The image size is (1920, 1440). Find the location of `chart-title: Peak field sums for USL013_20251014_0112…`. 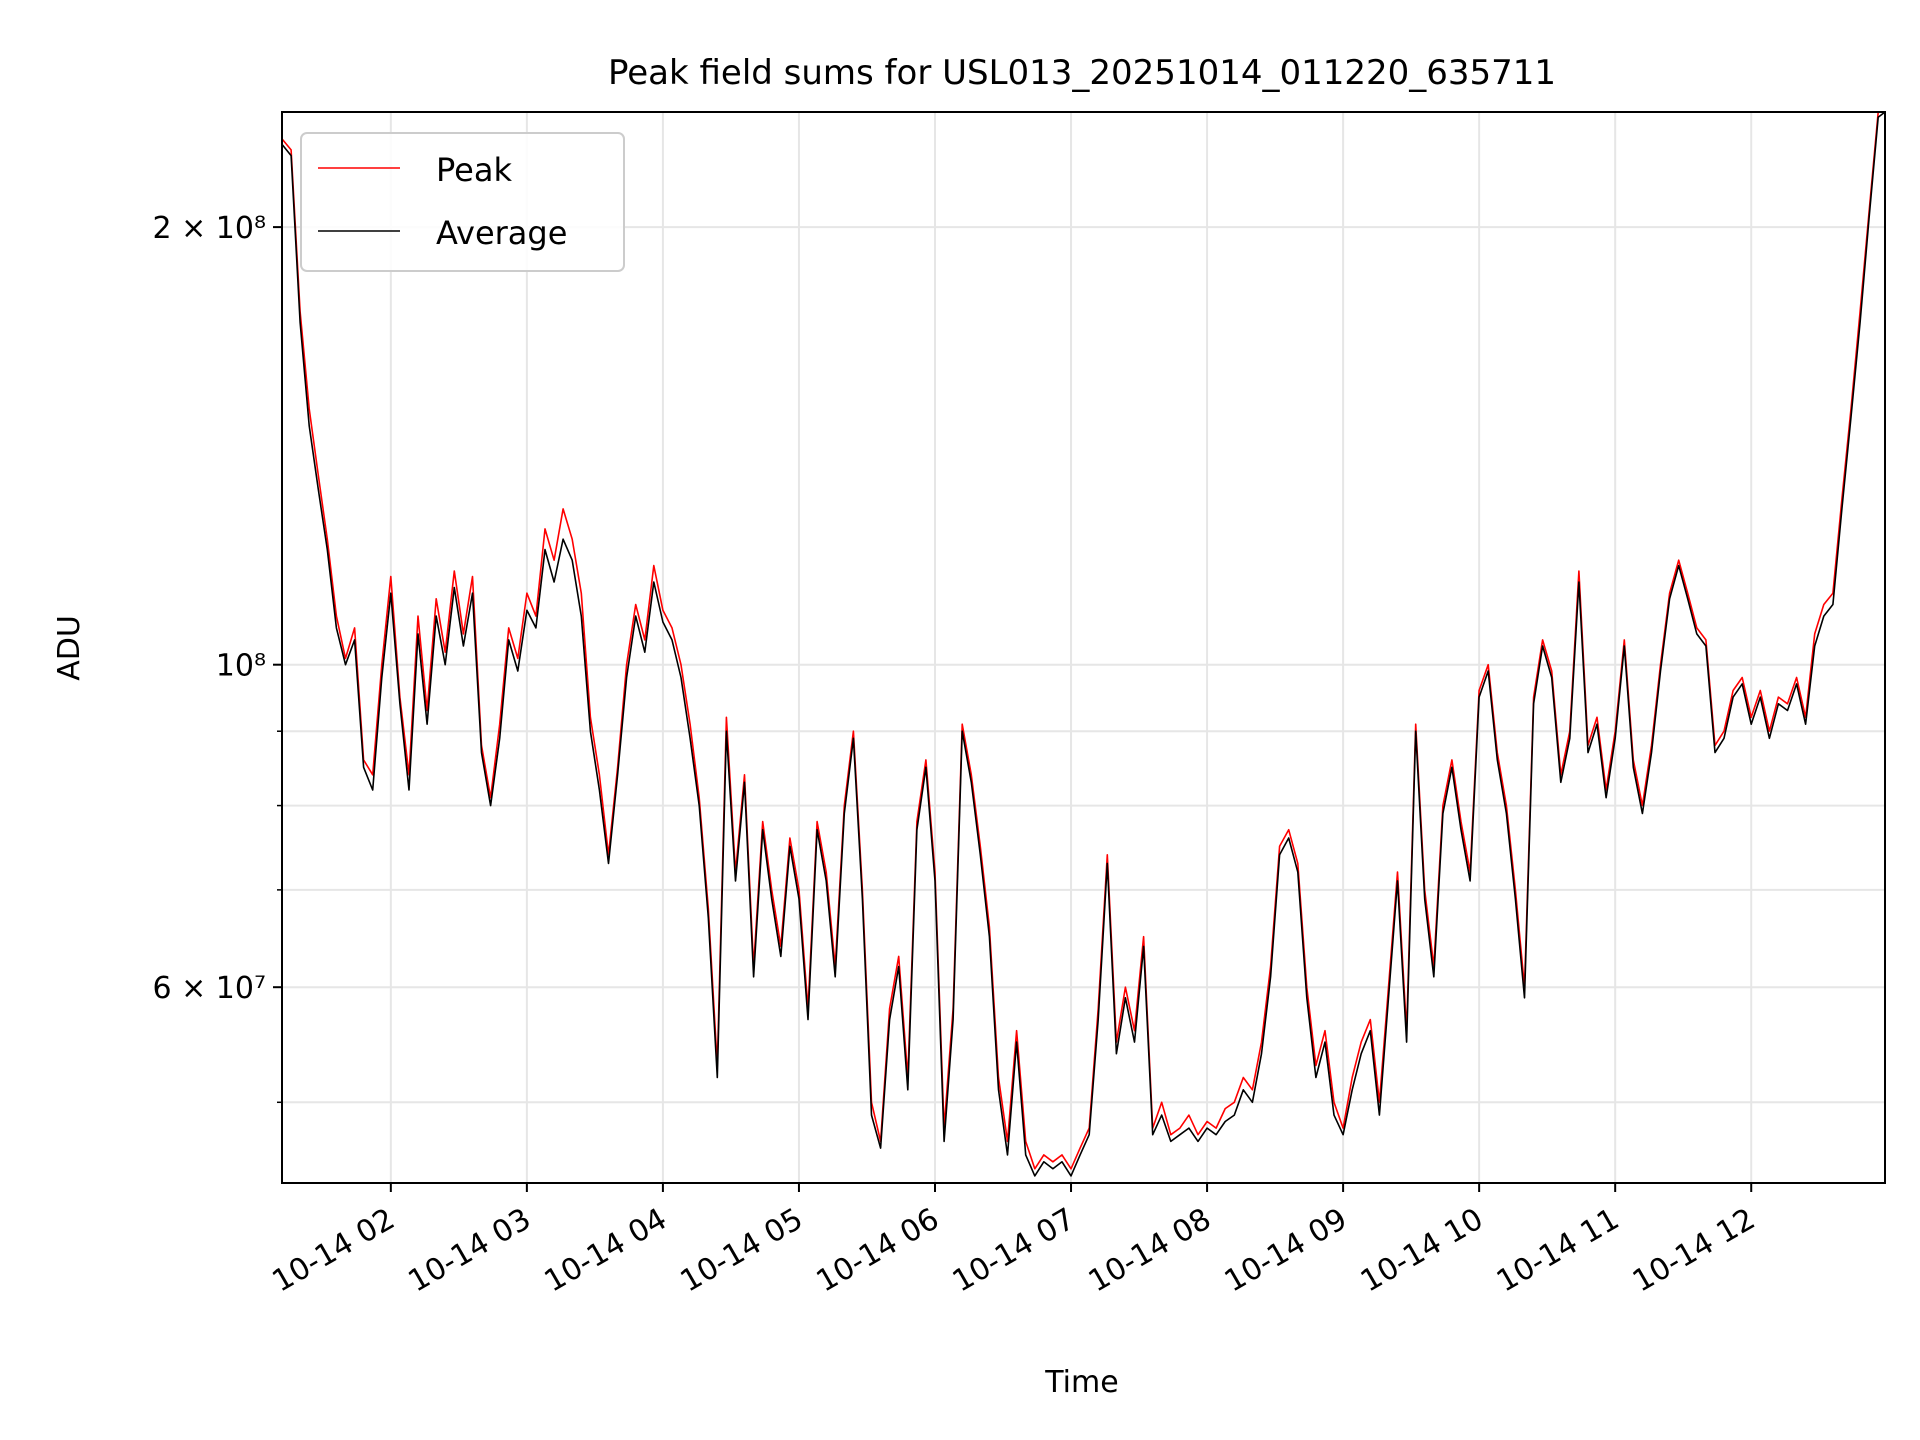

chart-title: Peak field sums for USL013_20251014_0112… is located at coordinates (1082, 73).